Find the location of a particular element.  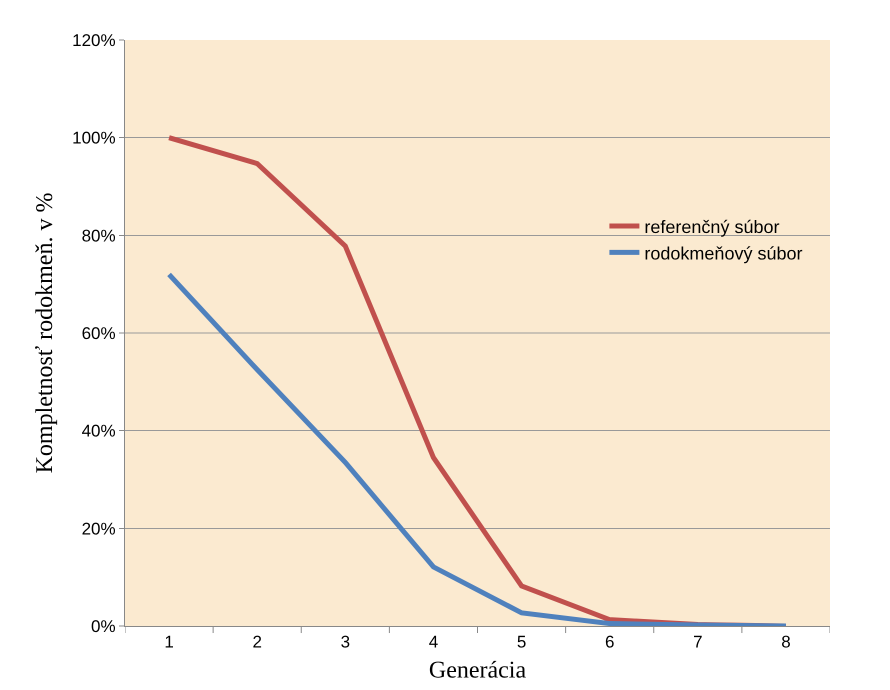

legend-label: rodokmeňový súbor is located at coordinates (723, 253).